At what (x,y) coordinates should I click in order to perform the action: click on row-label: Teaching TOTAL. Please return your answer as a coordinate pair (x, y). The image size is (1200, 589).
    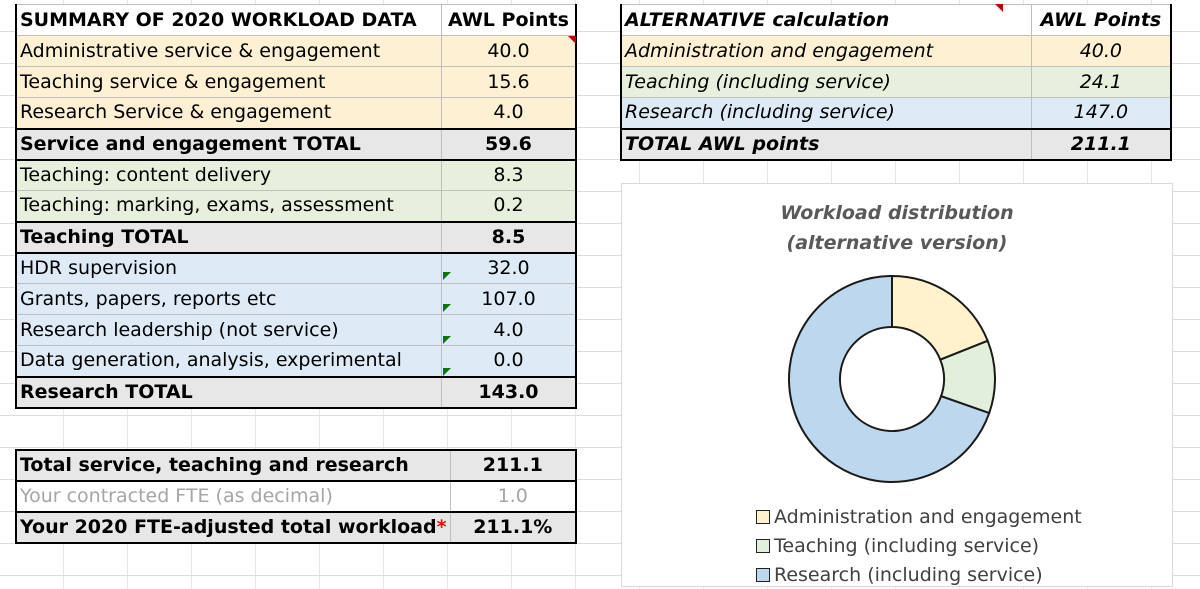
    Looking at the image, I should click on (228, 237).